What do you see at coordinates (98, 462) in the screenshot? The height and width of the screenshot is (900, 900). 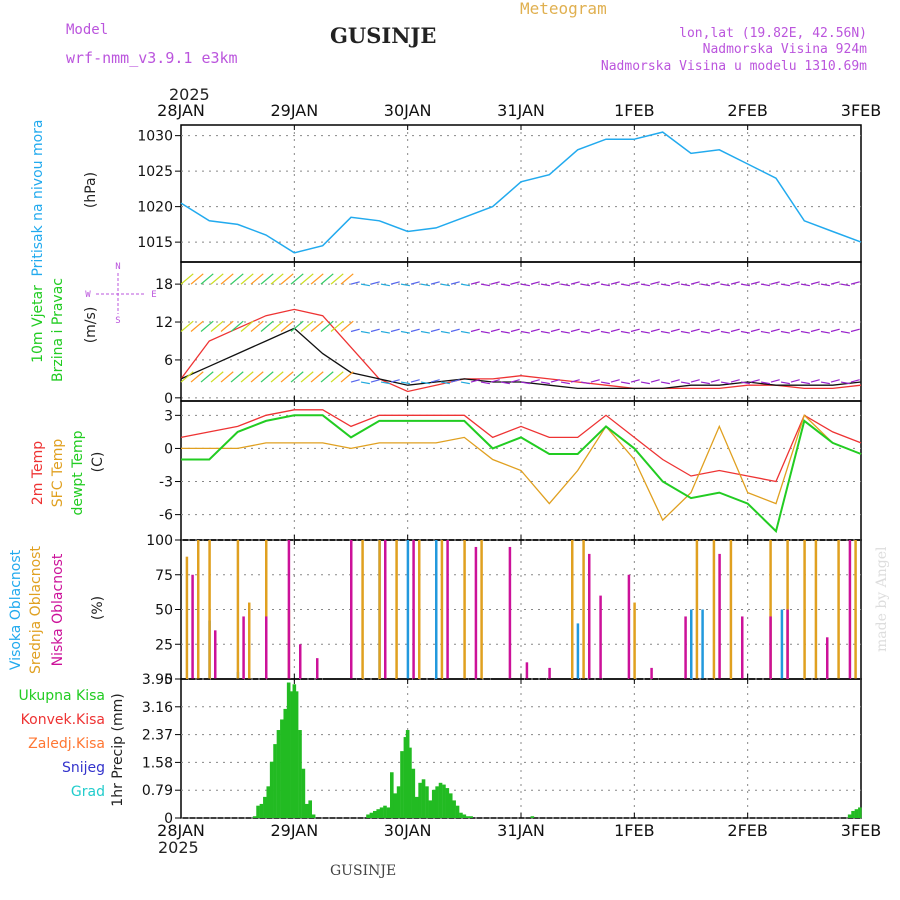 I see `temp-unit: (C)` at bounding box center [98, 462].